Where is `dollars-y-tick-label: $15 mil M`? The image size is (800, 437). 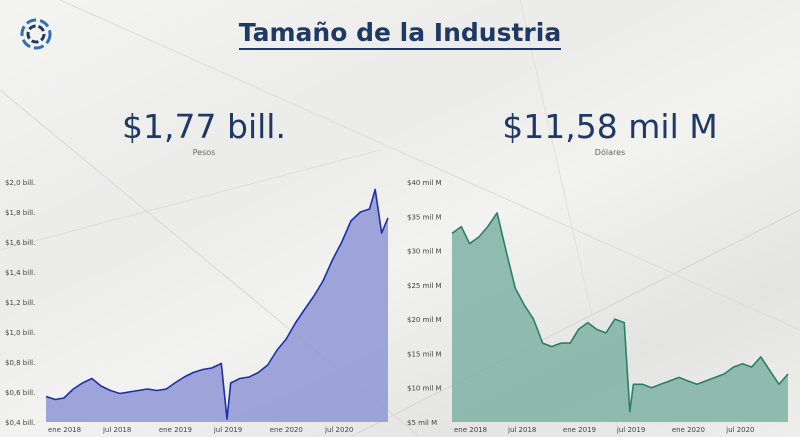
dollars-y-tick-label: $15 mil M is located at coordinates (424, 354).